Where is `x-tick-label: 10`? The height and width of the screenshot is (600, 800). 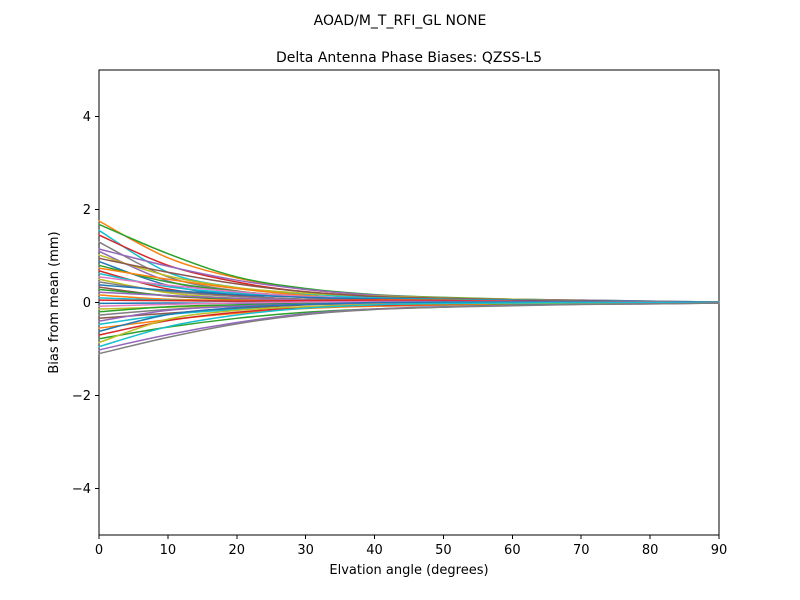
x-tick-label: 10 is located at coordinates (168, 550).